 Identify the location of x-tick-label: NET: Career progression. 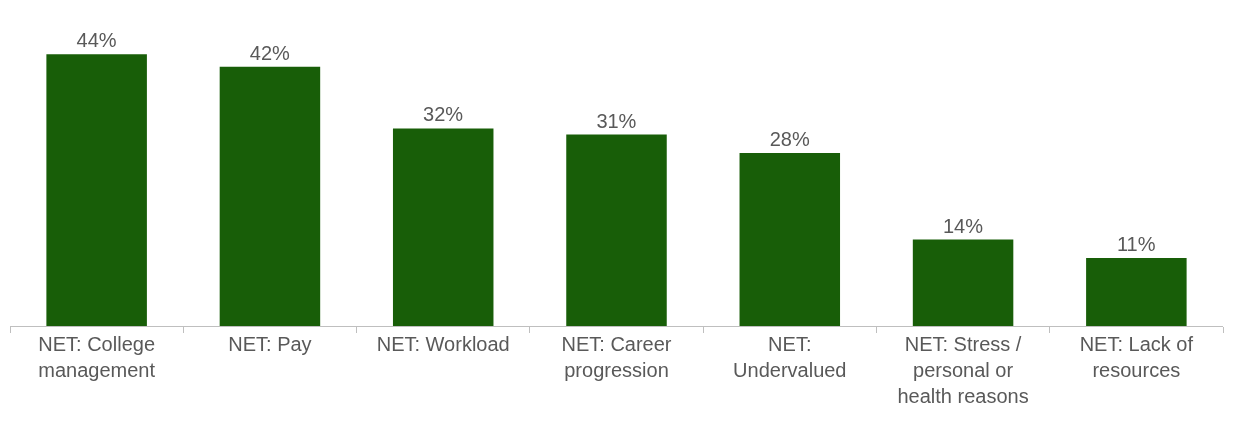
(616, 357).